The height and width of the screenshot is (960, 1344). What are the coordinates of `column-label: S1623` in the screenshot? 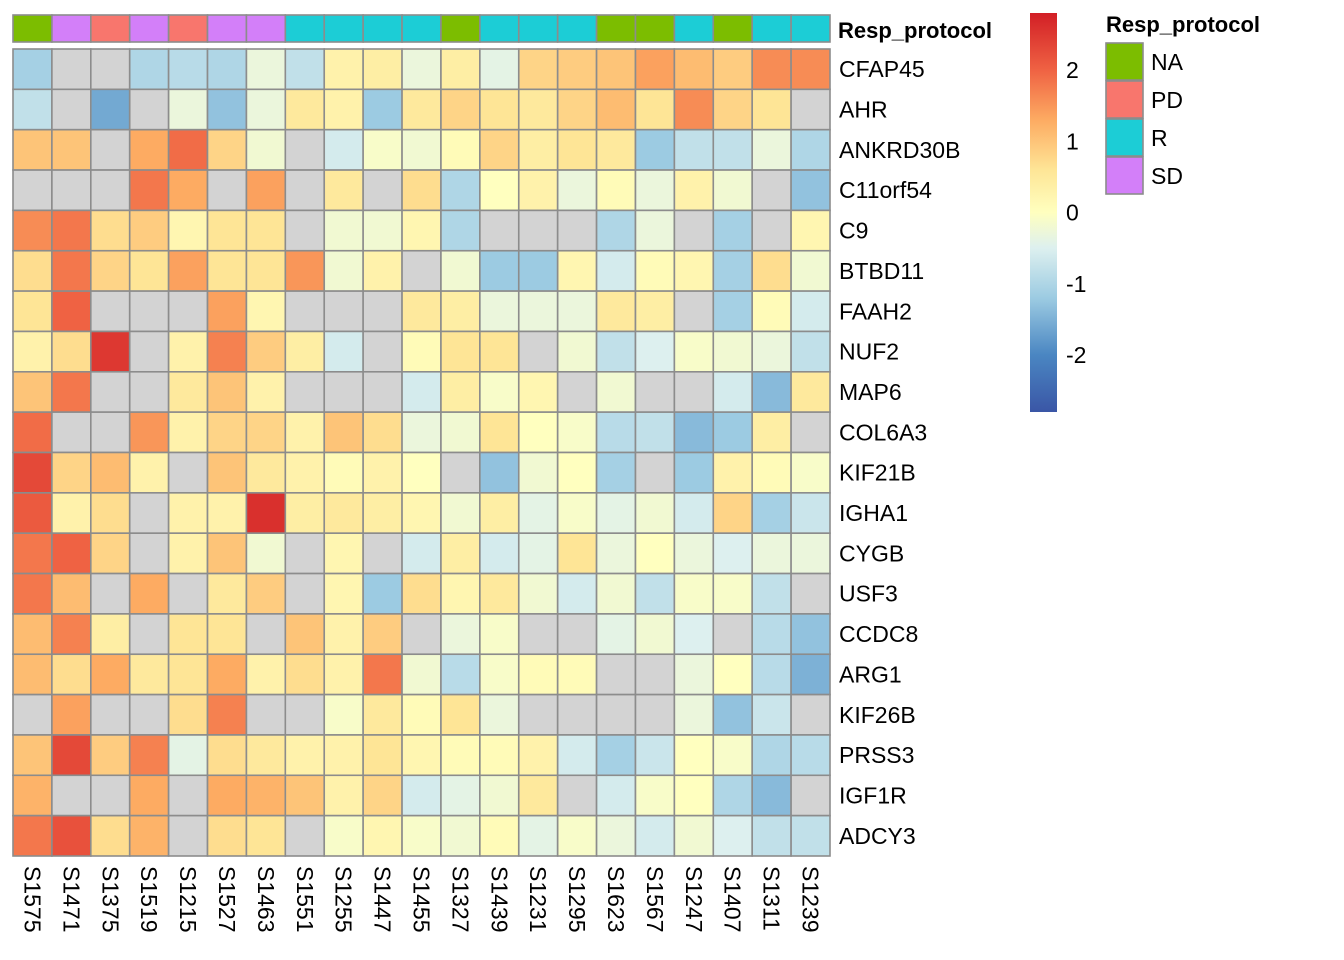 It's located at (616, 899).